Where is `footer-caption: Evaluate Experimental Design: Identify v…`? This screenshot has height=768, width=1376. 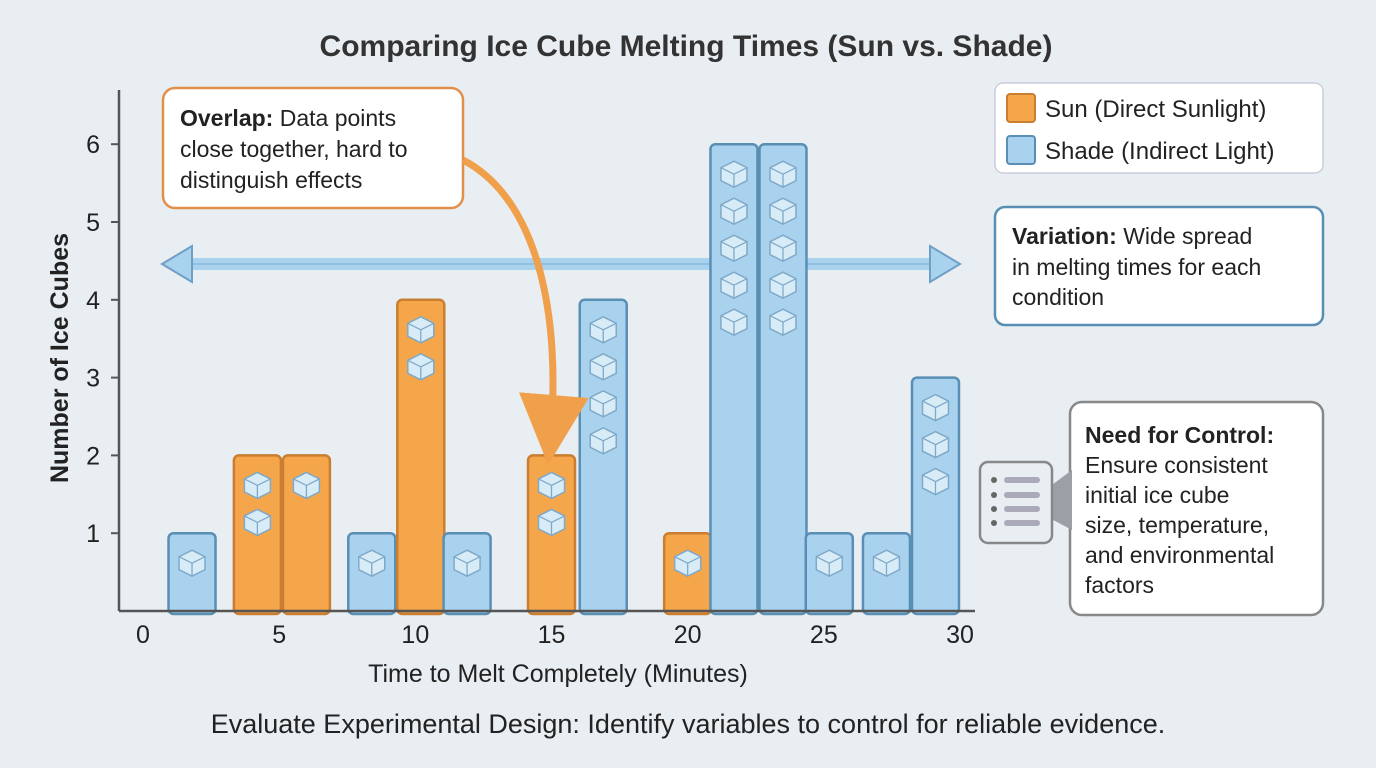
footer-caption: Evaluate Experimental Design: Identify v… is located at coordinates (688, 724).